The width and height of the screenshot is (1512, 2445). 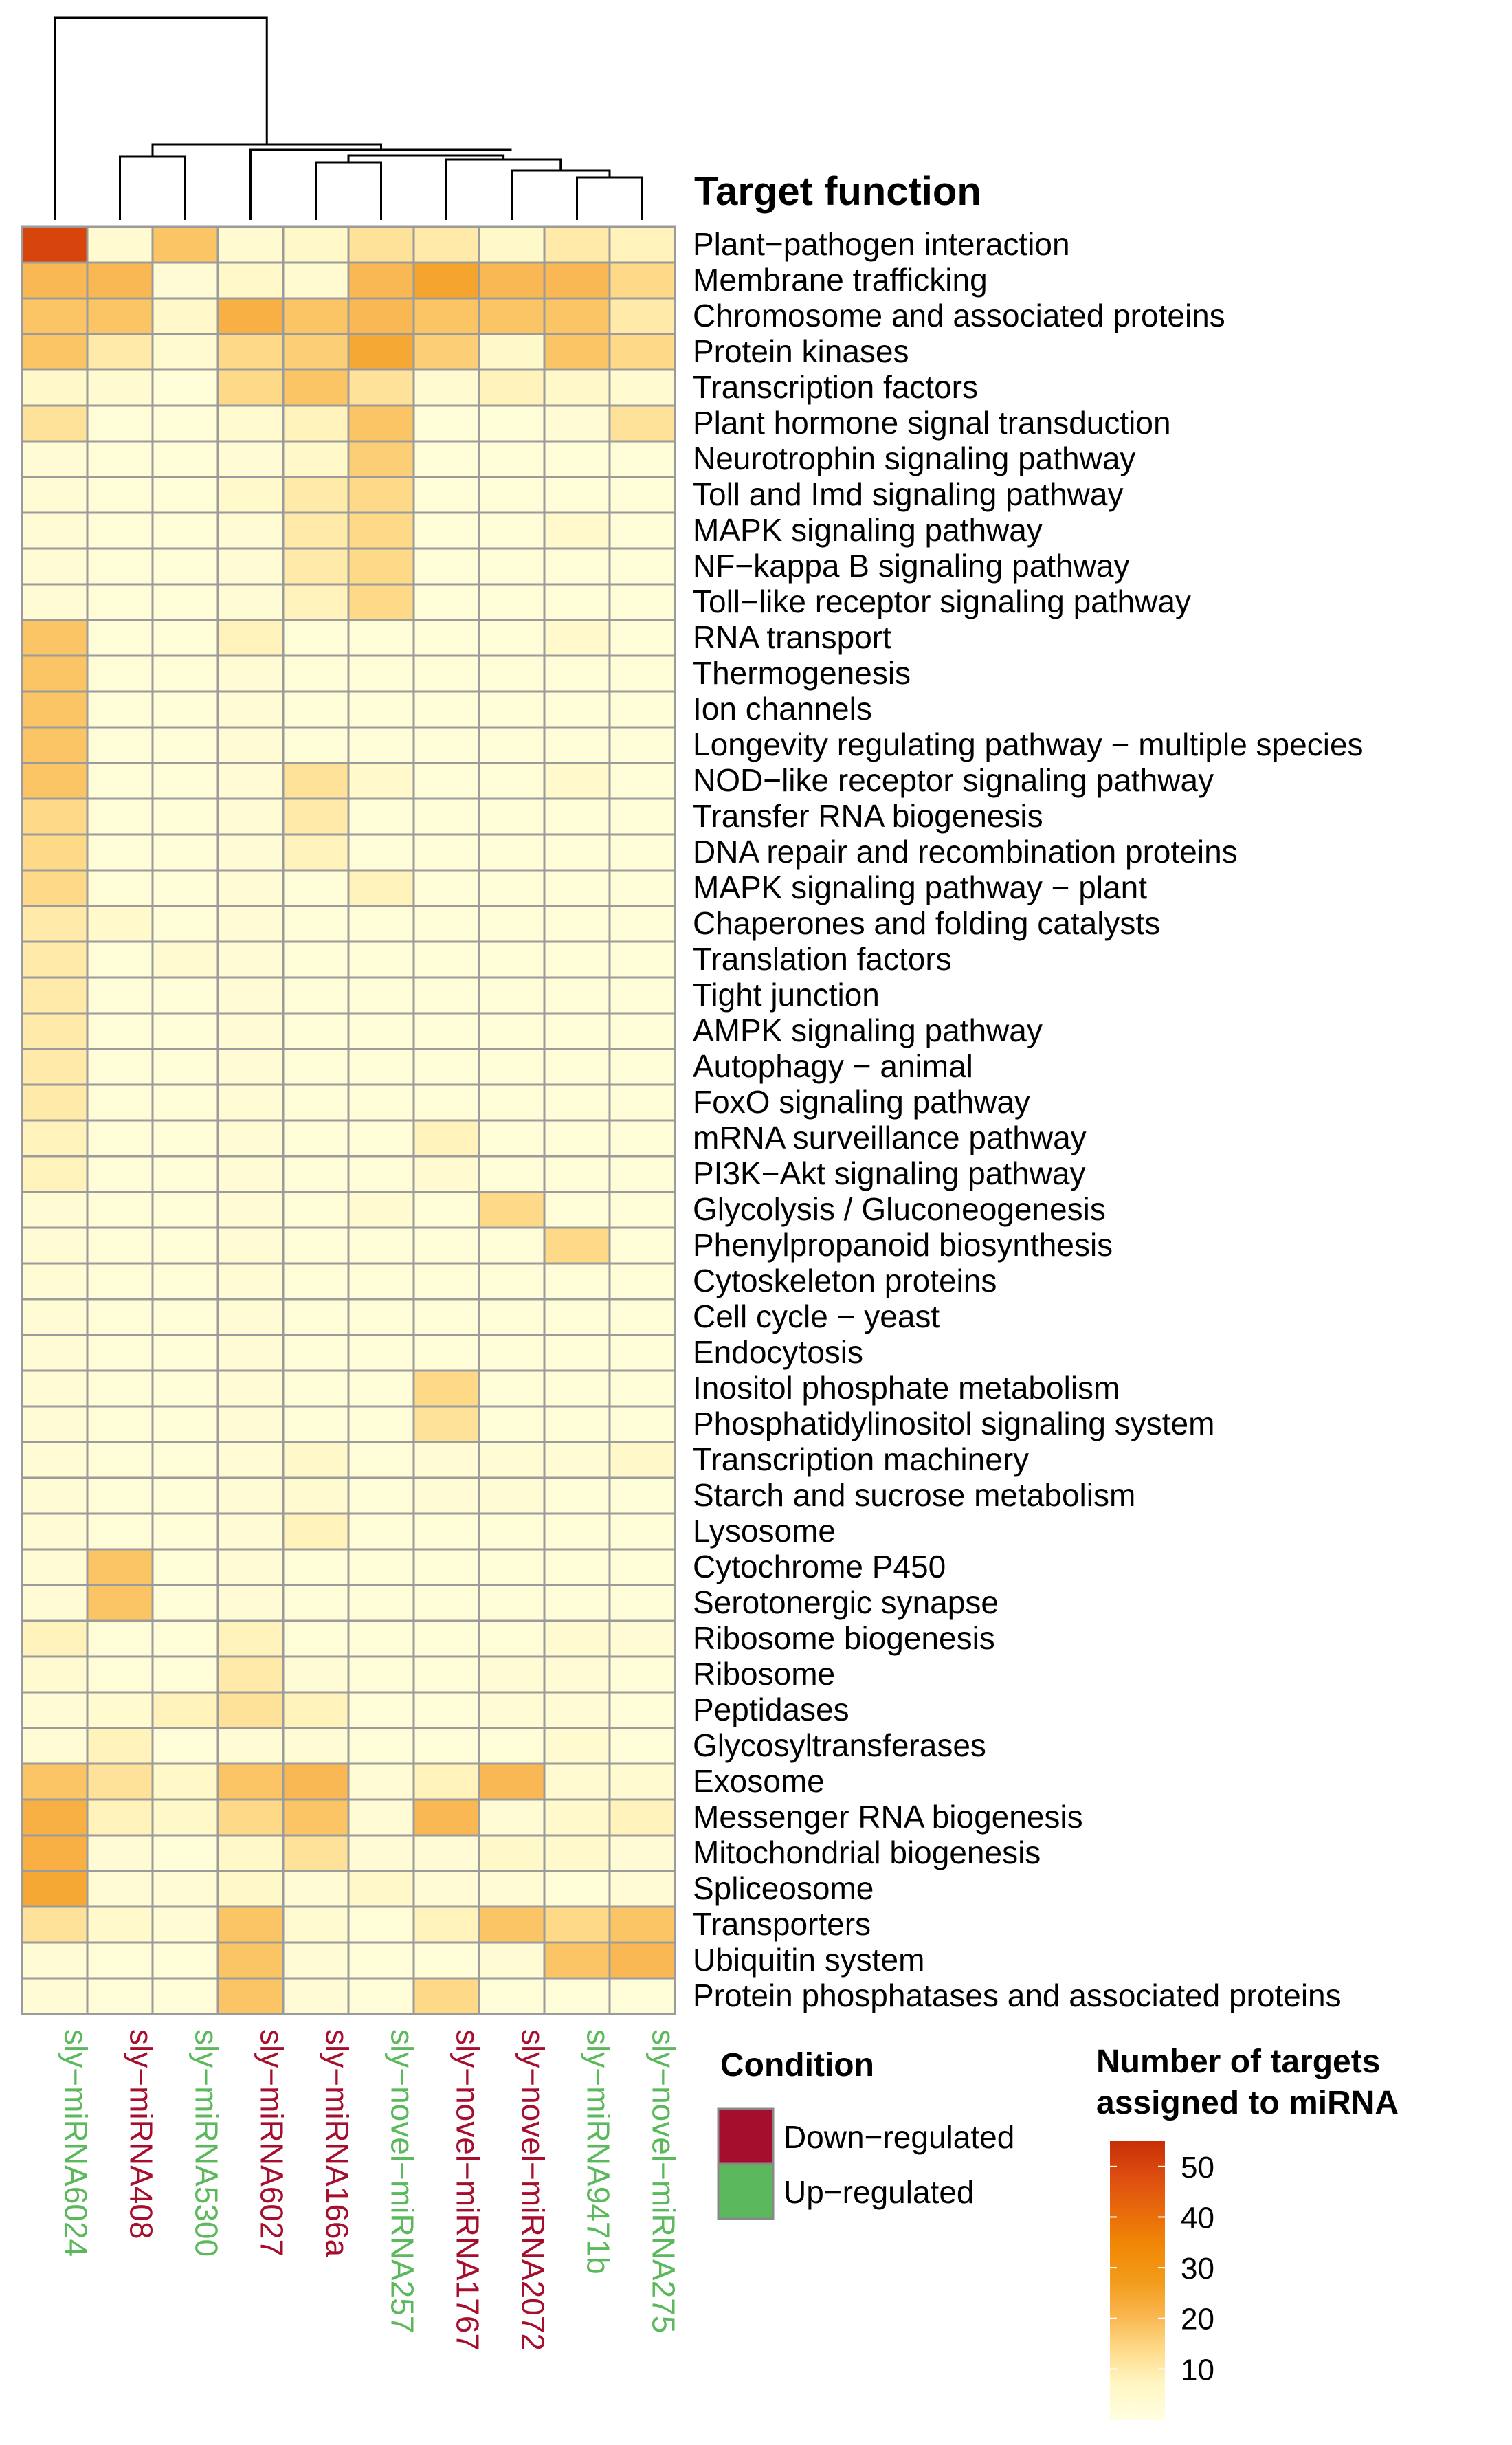 I want to click on row-label: Glycolysis / Gluconeogenesis, so click(x=899, y=1209).